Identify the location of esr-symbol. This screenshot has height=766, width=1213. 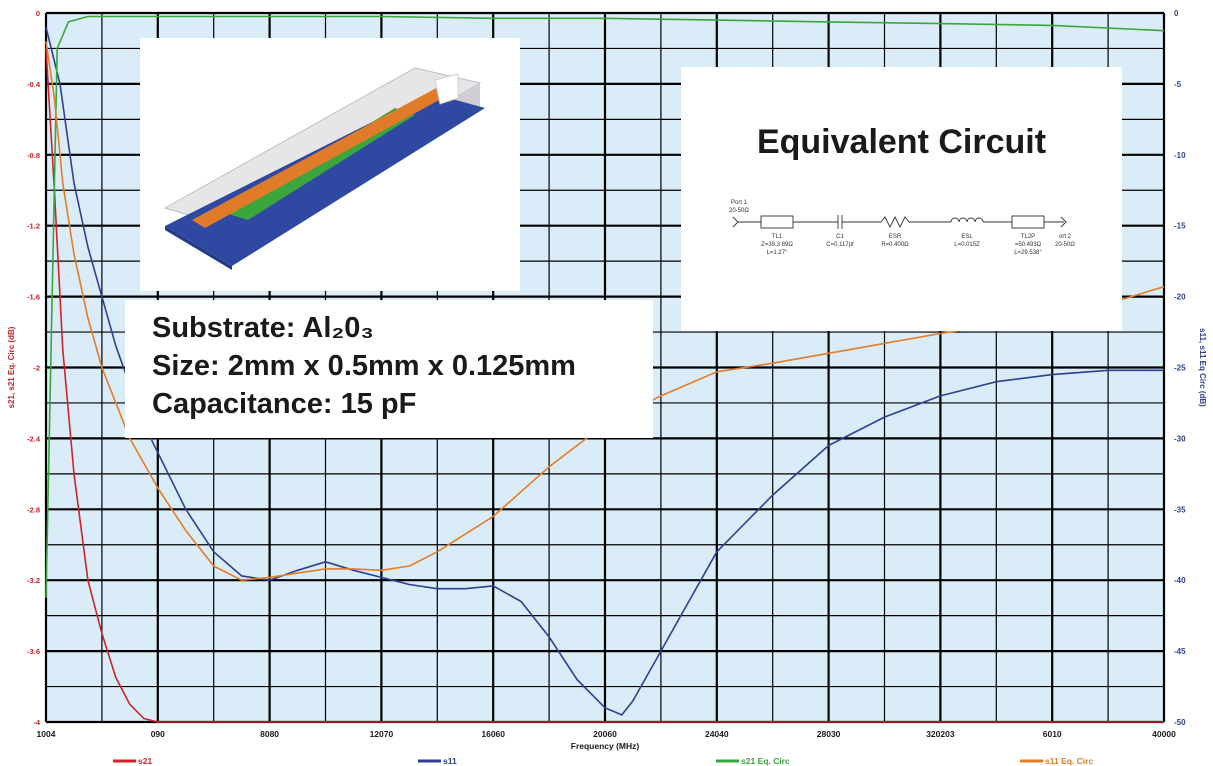
(895, 222).